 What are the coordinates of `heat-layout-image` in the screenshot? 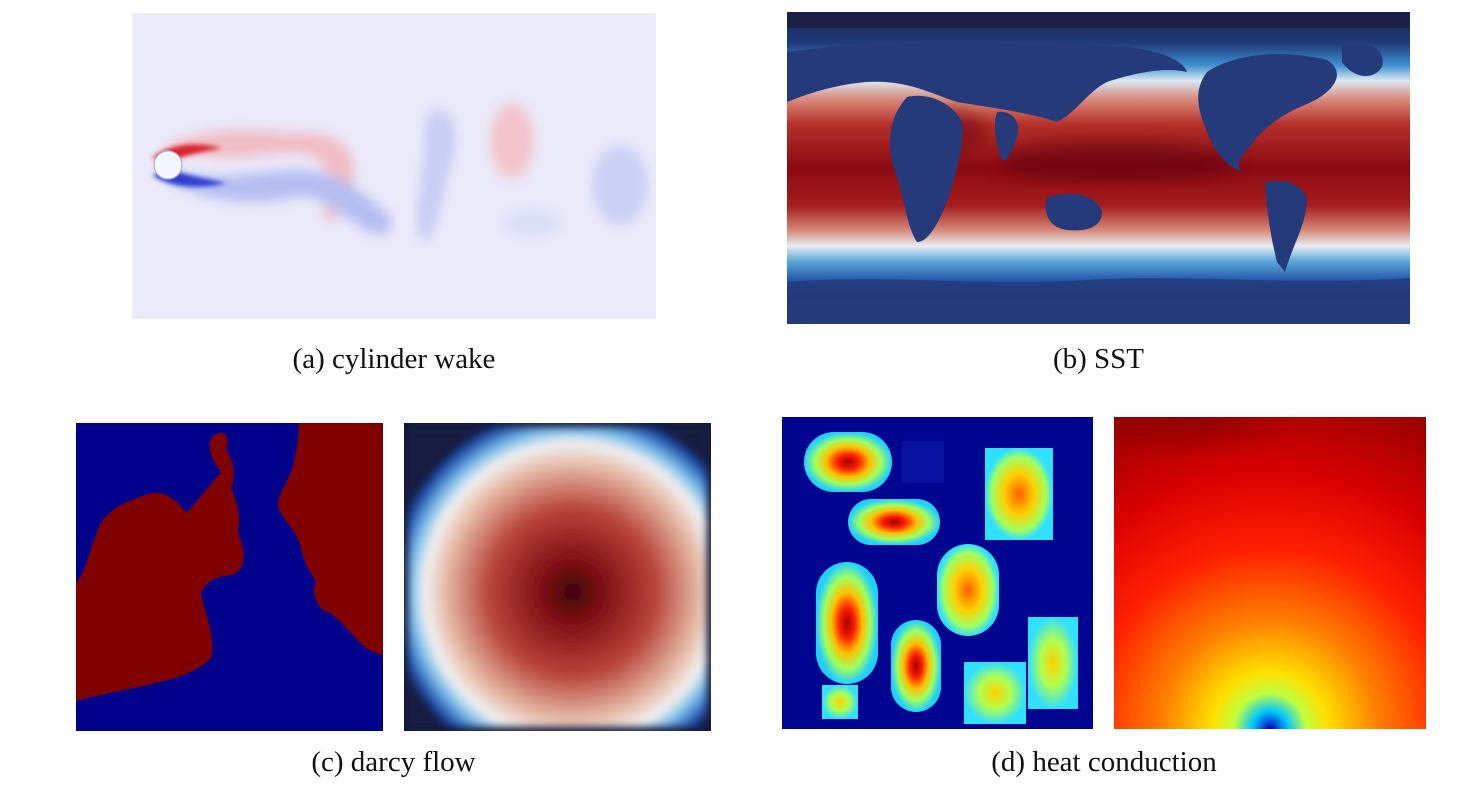 It's located at (937, 573).